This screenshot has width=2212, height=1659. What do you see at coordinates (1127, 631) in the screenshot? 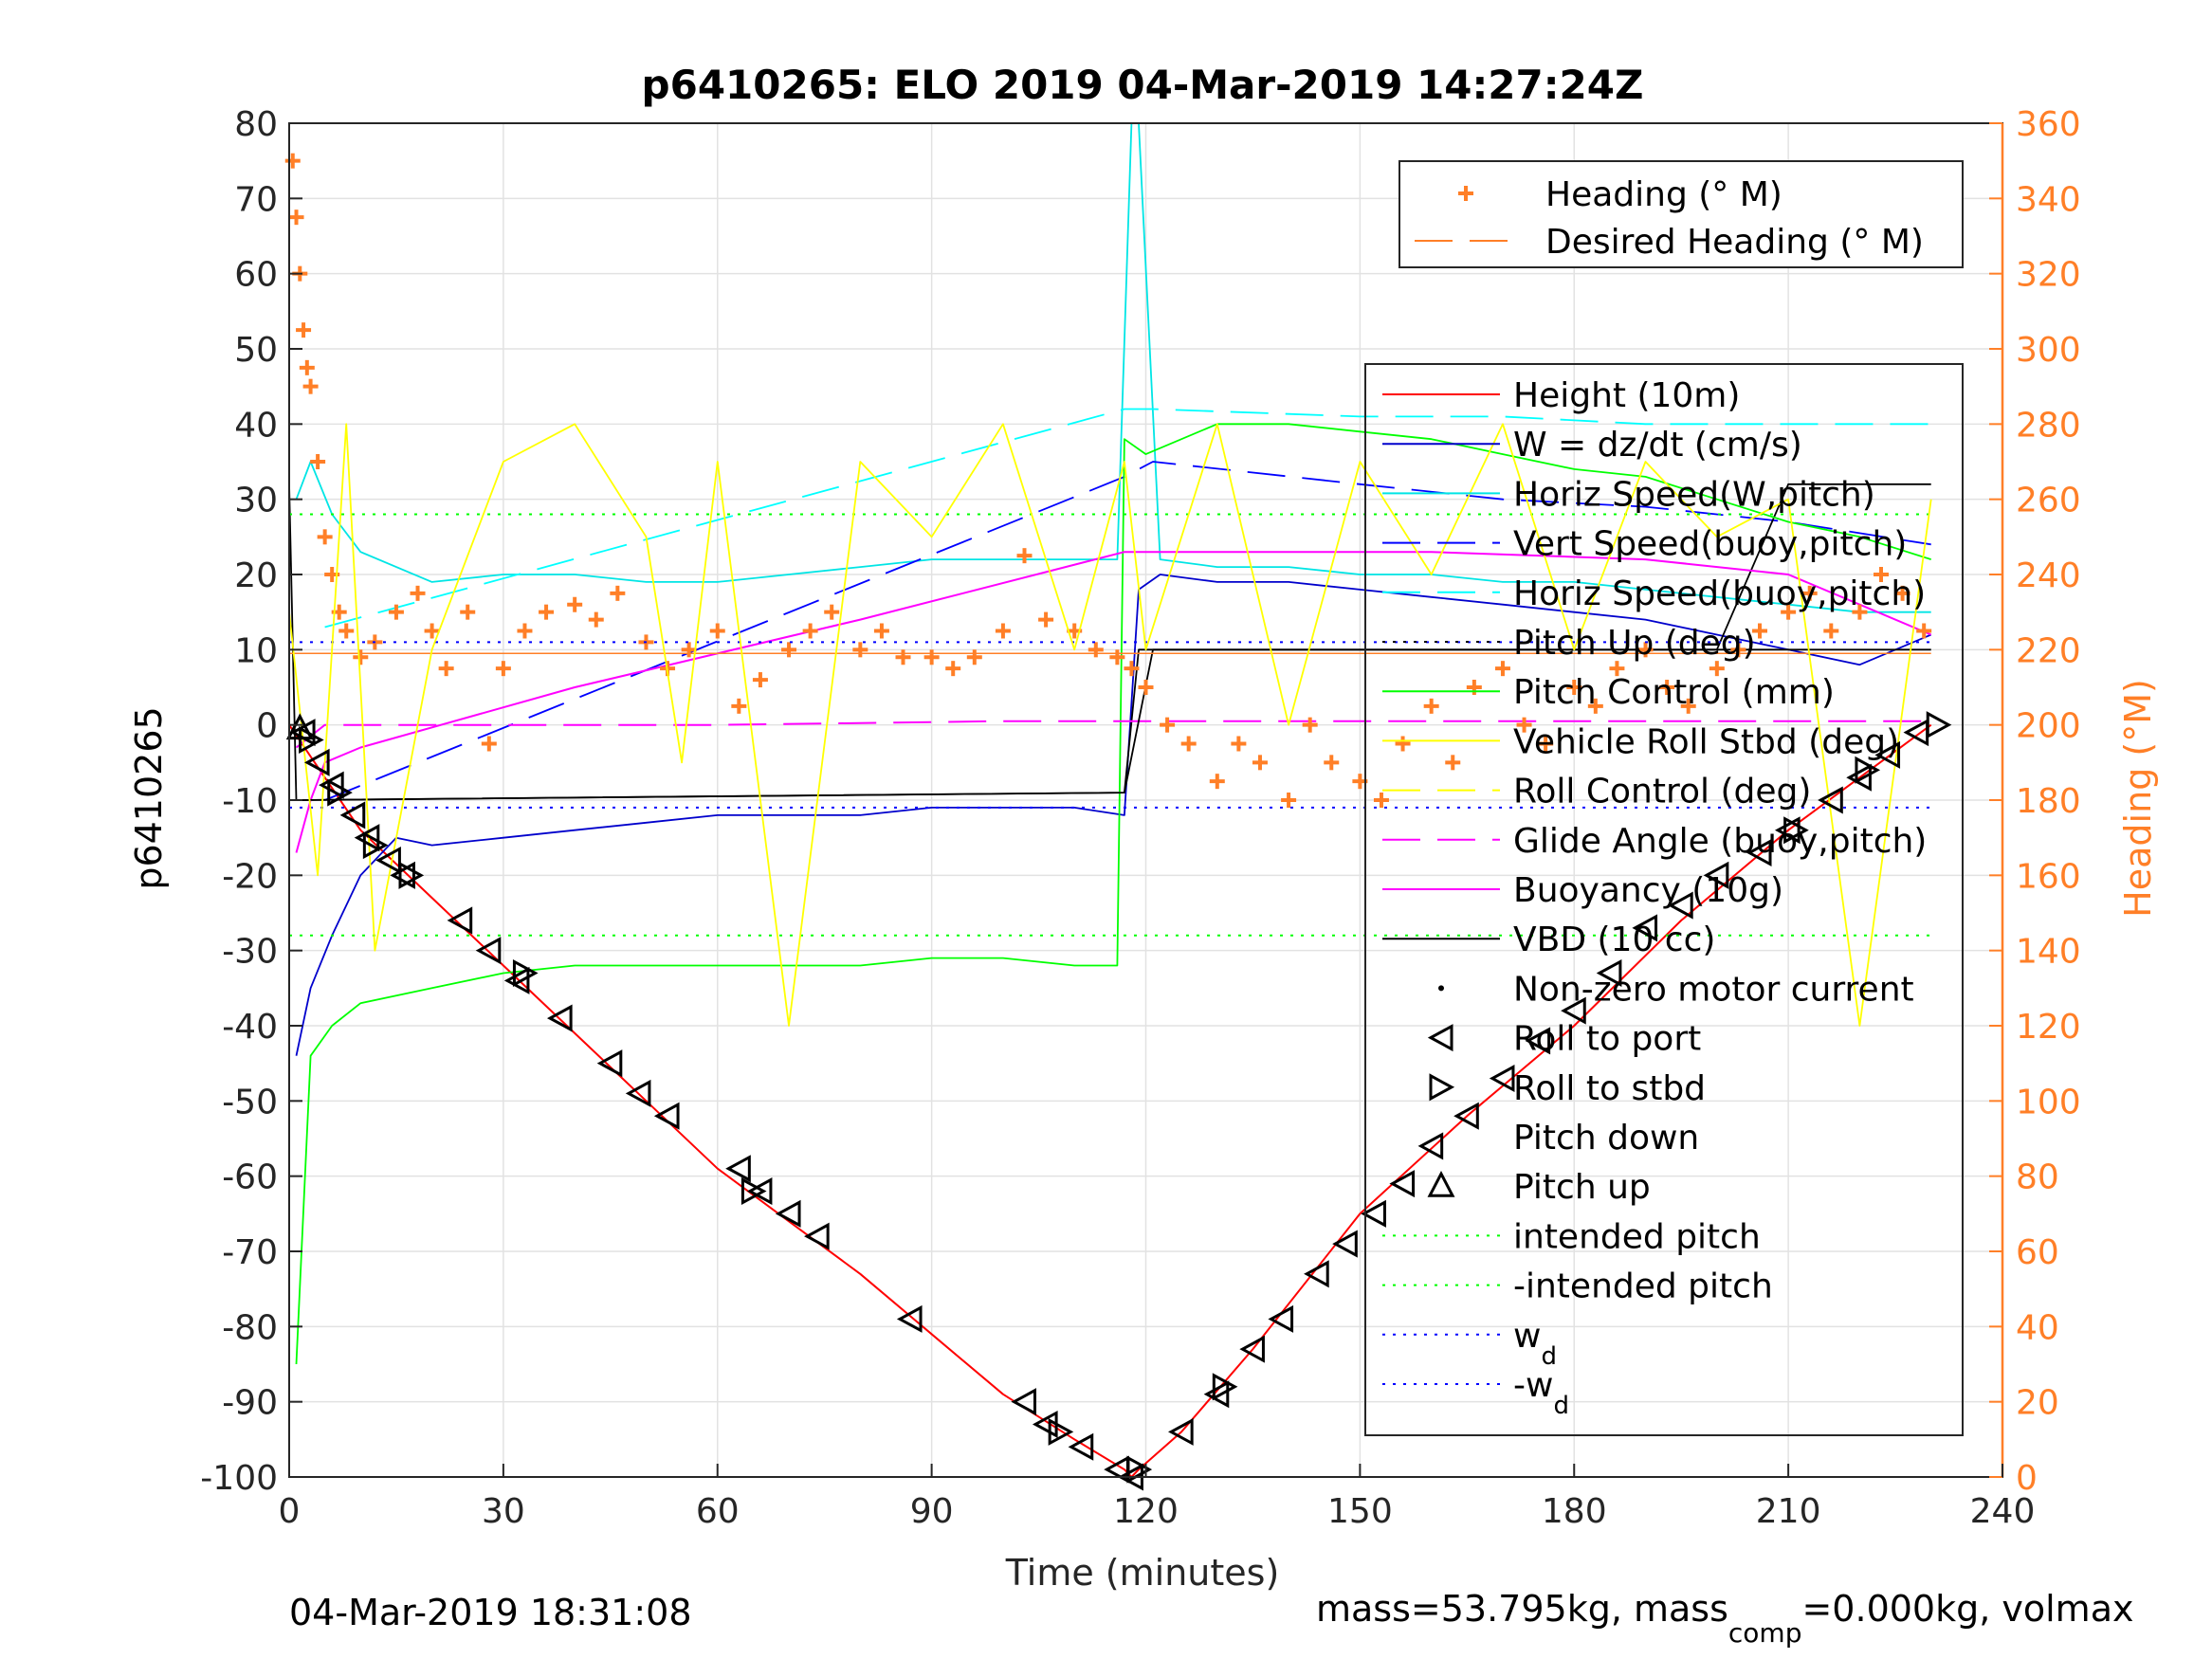
I see `series-vert-speed-buoy-pitch` at bounding box center [1127, 631].